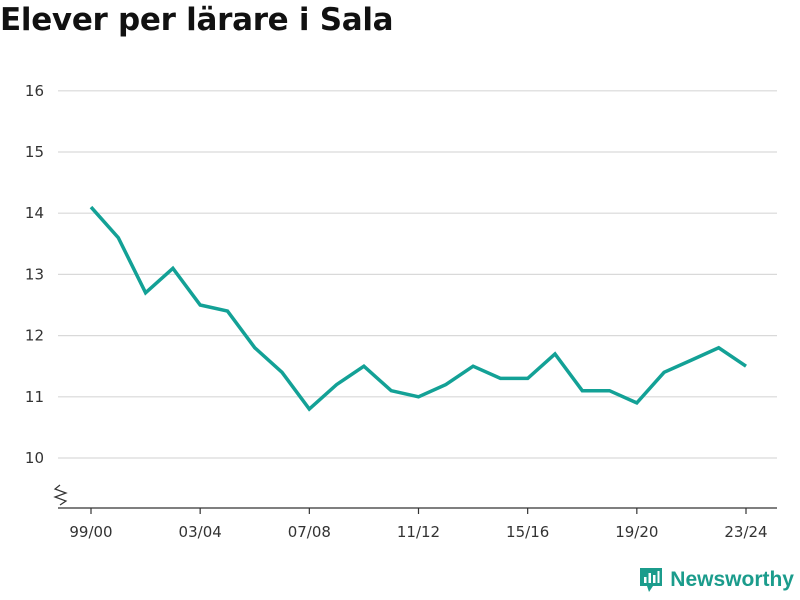  Describe the element at coordinates (34, 152) in the screenshot. I see `y-tick-label: 15` at that location.